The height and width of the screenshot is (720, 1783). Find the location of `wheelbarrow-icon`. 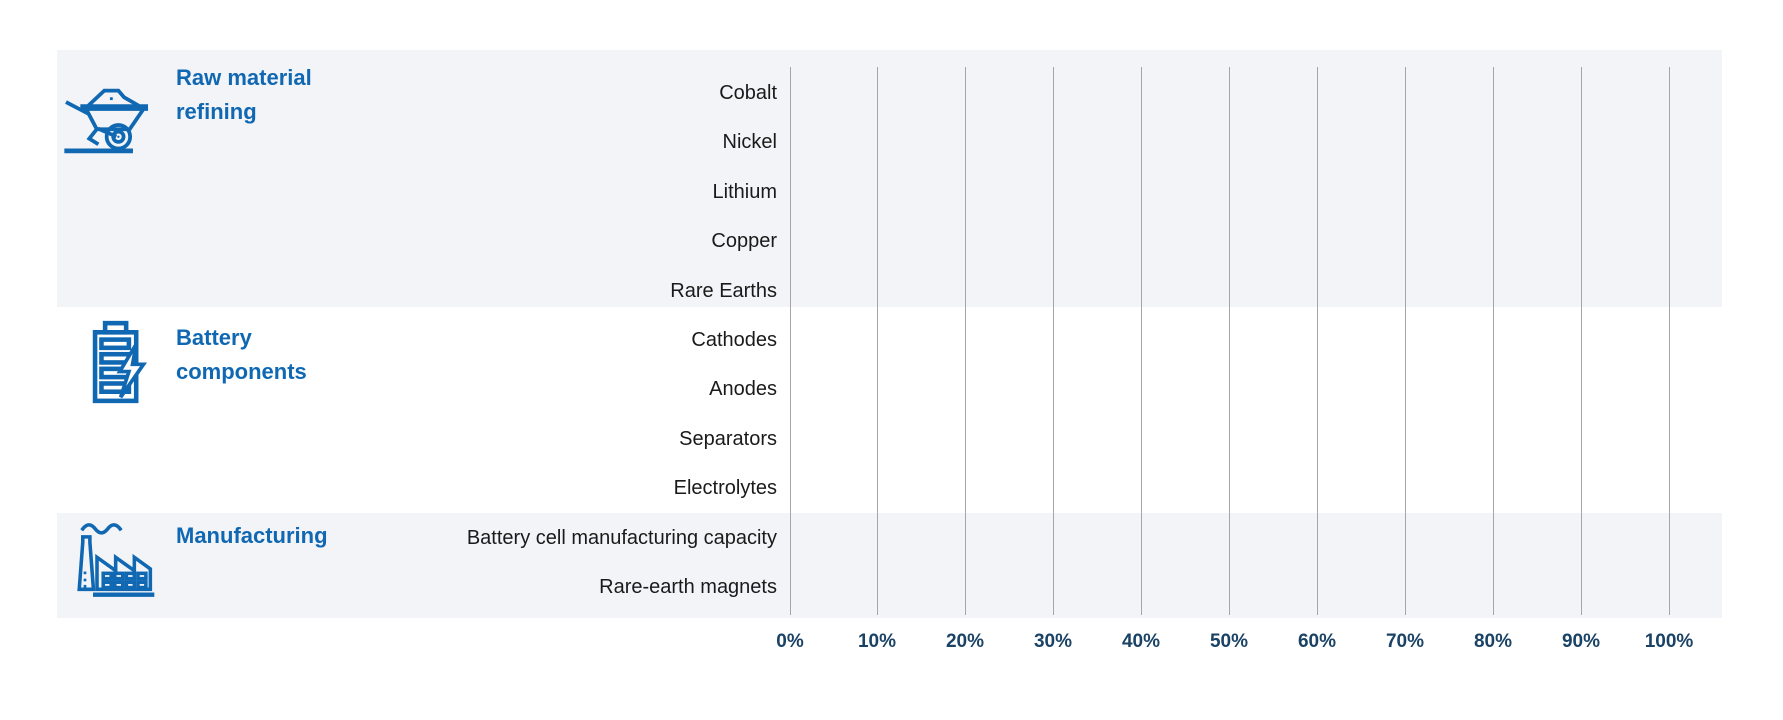

wheelbarrow-icon is located at coordinates (109, 117).